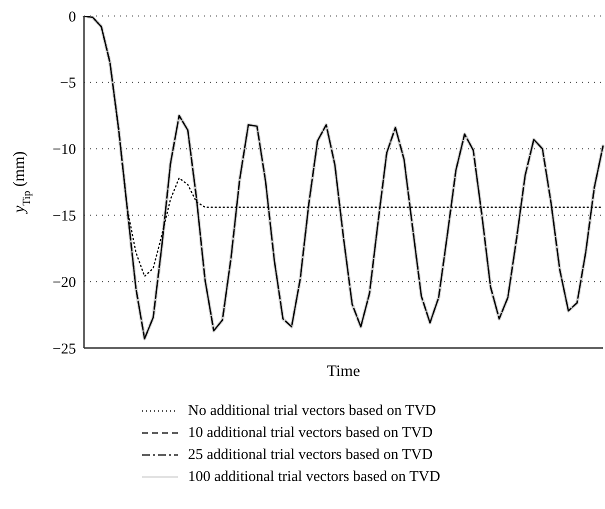  Describe the element at coordinates (64, 216) in the screenshot. I see `y-tick-label: −15` at that location.